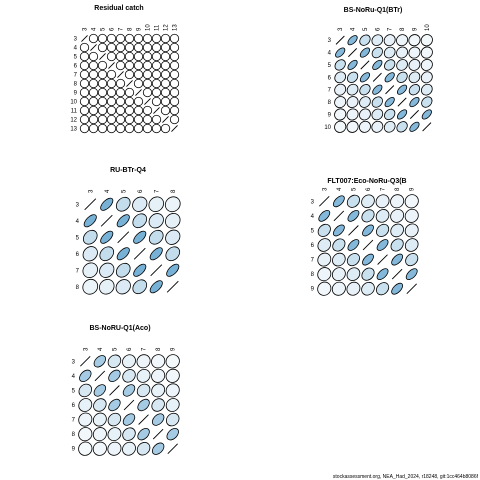 The height and width of the screenshot is (480, 480). What do you see at coordinates (428, 27) in the screenshot?
I see `tick-label-top: 10` at bounding box center [428, 27].